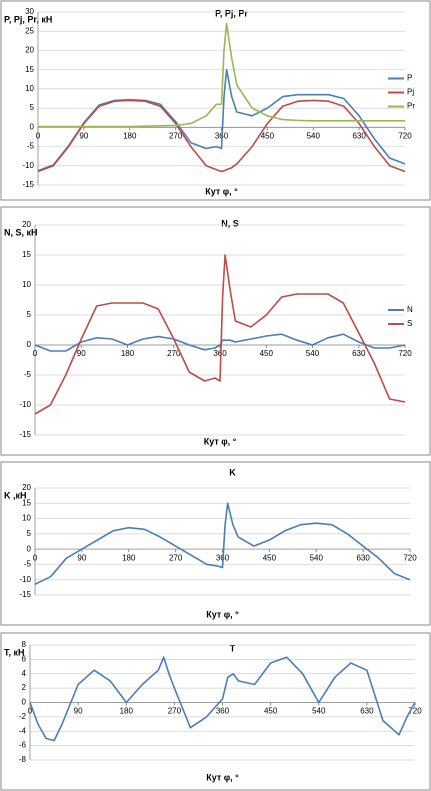  Describe the element at coordinates (409, 78) in the screenshot. I see `legend-label: P` at that location.